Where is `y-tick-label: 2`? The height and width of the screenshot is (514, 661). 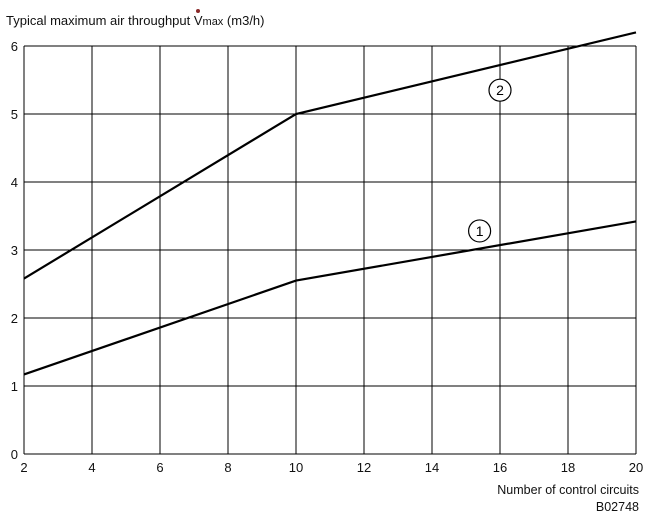
y-tick-label: 2 is located at coordinates (14, 318).